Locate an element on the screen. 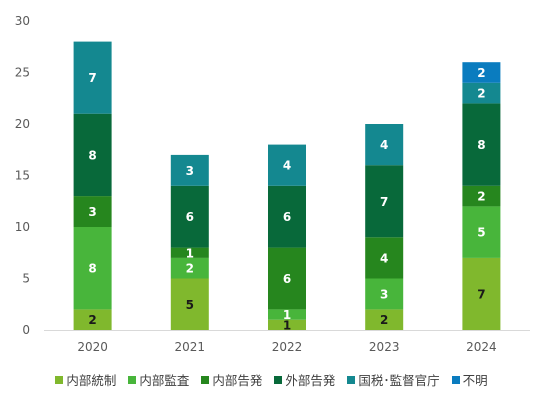  y-tick-label: 30 is located at coordinates (22, 21).